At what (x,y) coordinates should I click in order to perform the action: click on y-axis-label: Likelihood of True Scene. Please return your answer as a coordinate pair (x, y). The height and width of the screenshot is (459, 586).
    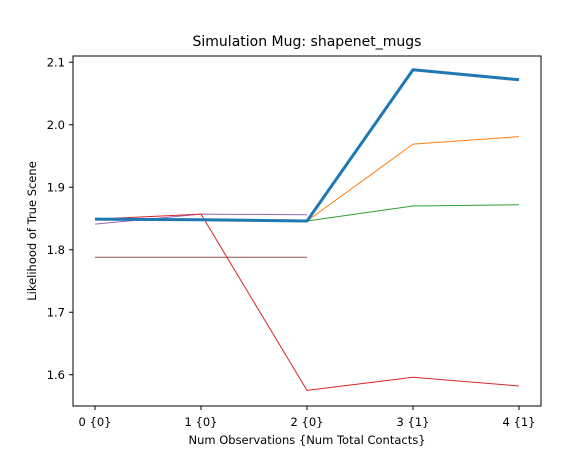
    Looking at the image, I should click on (32, 231).